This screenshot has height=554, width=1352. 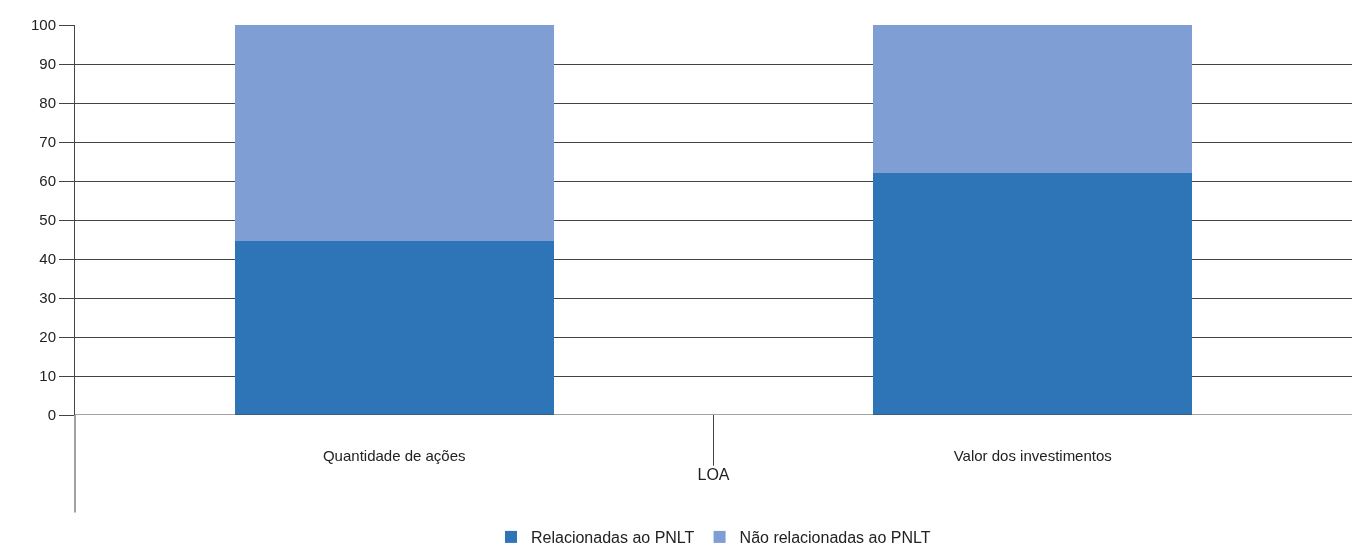 I want to click on x-axis-title: LOA, so click(x=713, y=474).